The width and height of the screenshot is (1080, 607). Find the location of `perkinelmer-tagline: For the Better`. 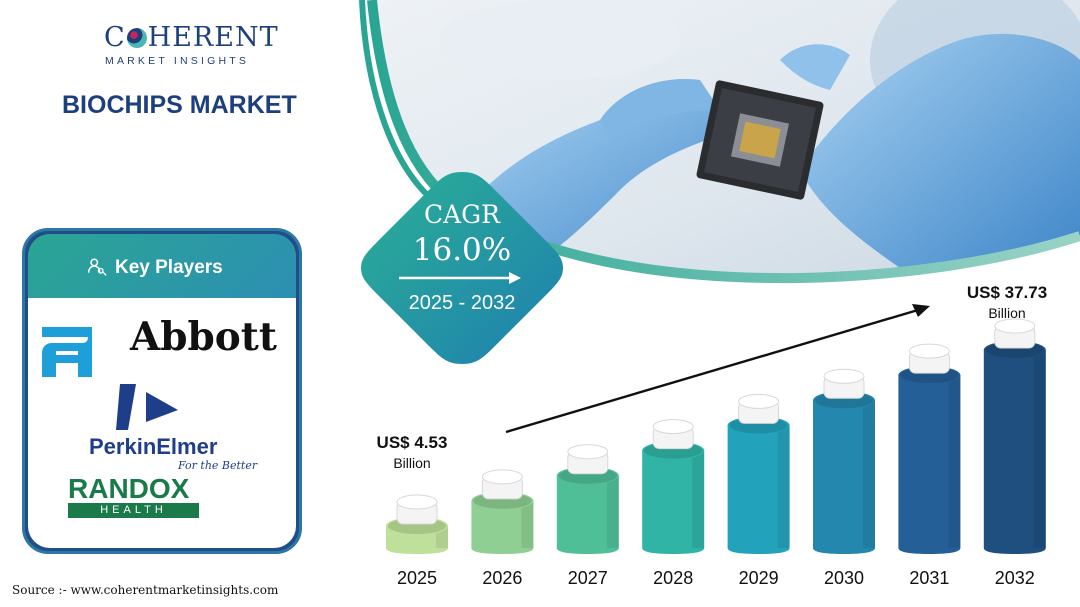

perkinelmer-tagline: For the Better is located at coordinates (218, 465).